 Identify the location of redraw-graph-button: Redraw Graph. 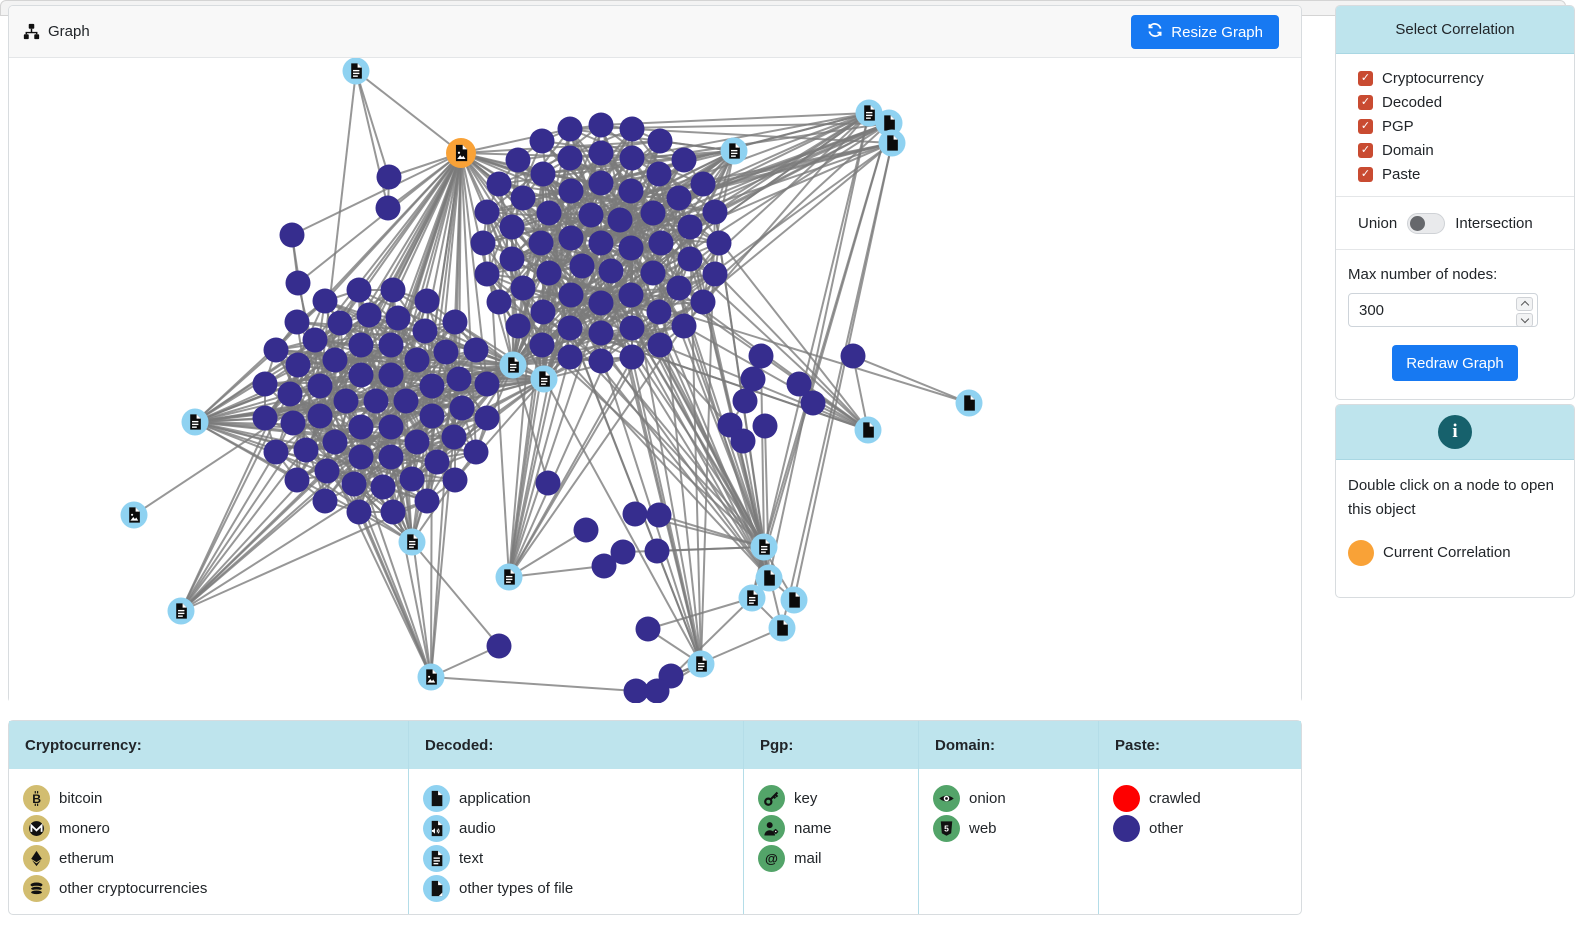
(1455, 363).